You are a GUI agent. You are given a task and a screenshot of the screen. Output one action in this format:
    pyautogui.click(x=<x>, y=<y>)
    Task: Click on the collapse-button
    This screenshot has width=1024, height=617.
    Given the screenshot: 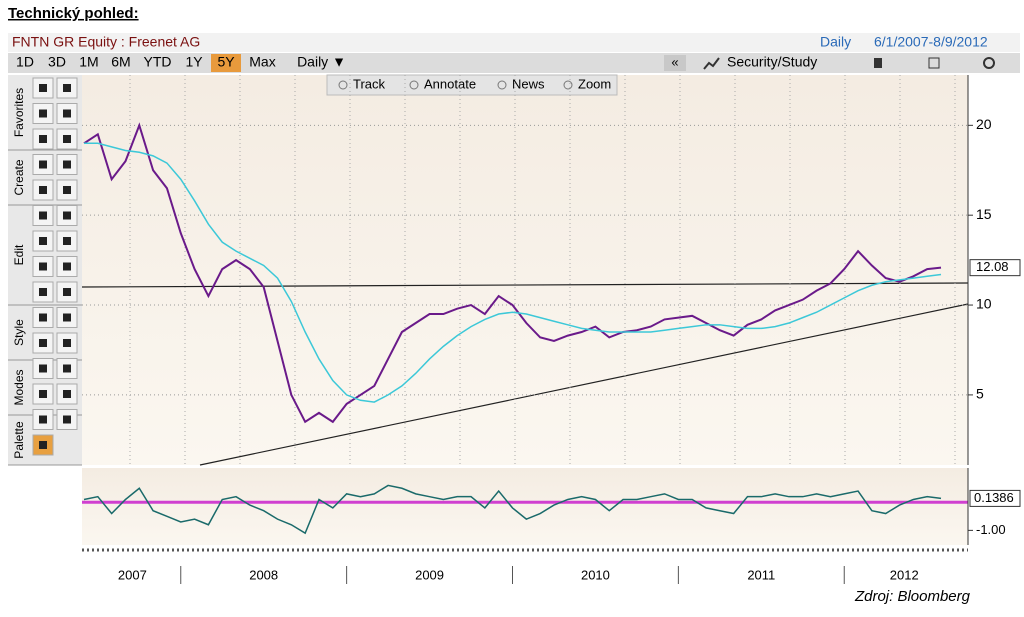 What is the action you would take?
    pyautogui.click(x=675, y=63)
    